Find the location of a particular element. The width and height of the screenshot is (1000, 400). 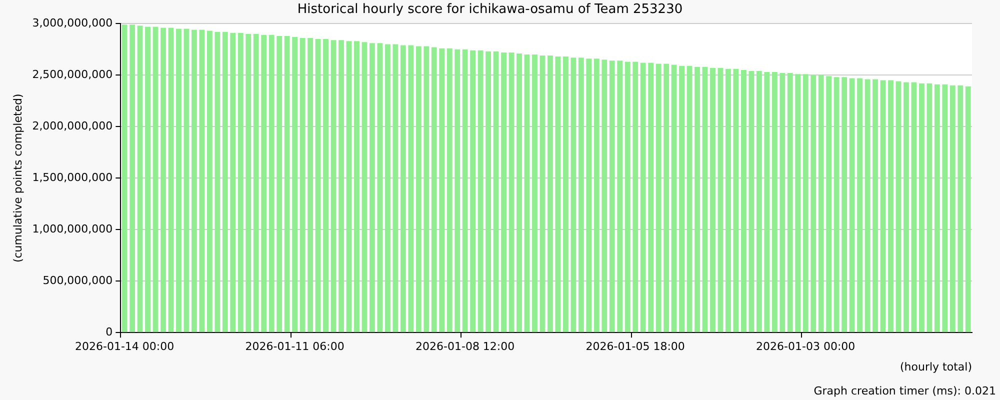

y-tick-label: 0 is located at coordinates (109, 331).